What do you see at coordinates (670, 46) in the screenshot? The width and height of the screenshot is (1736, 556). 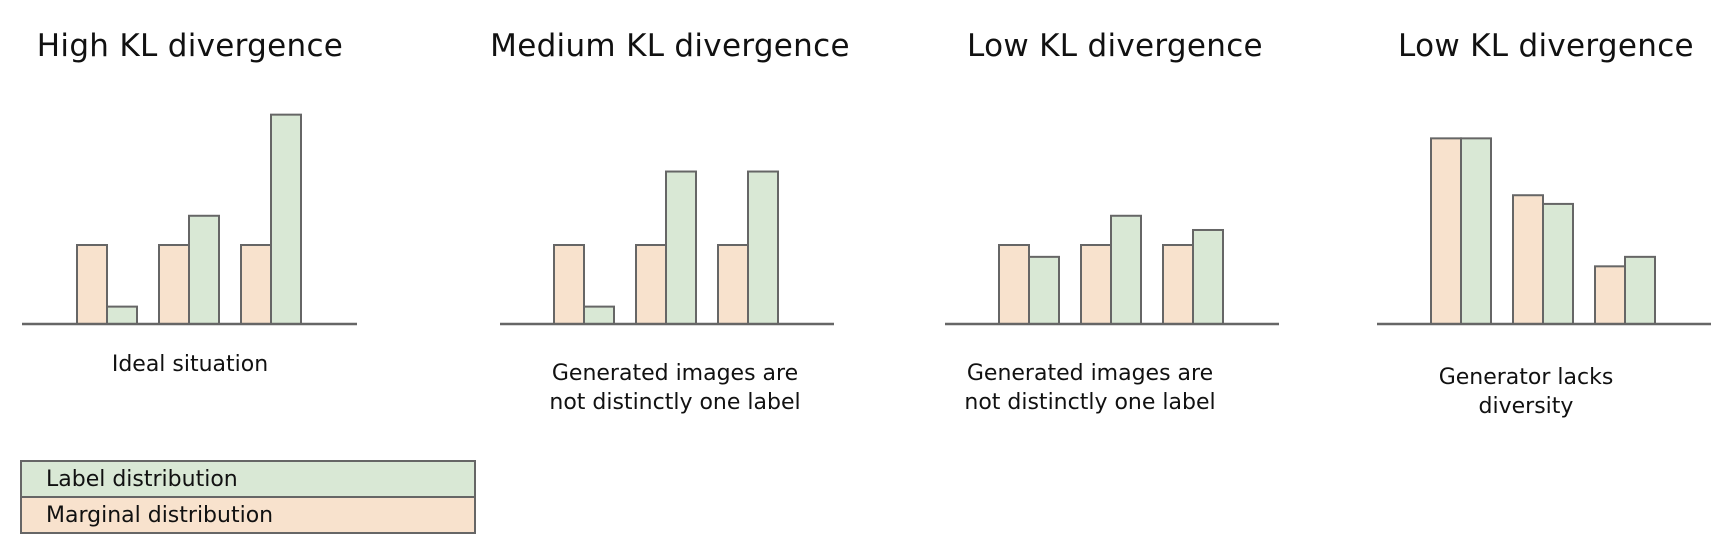 I see `panel-title: Medium KL divergence` at bounding box center [670, 46].